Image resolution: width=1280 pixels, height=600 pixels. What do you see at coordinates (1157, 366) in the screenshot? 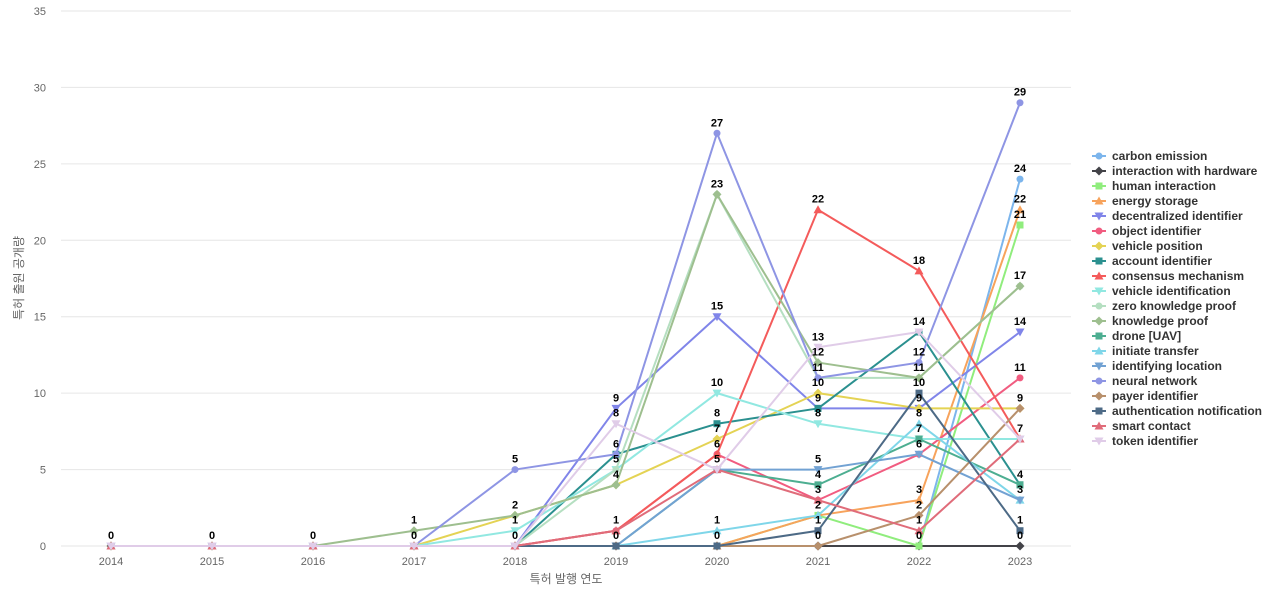
I see `legend-item-identifying-location: identifying location` at bounding box center [1157, 366].